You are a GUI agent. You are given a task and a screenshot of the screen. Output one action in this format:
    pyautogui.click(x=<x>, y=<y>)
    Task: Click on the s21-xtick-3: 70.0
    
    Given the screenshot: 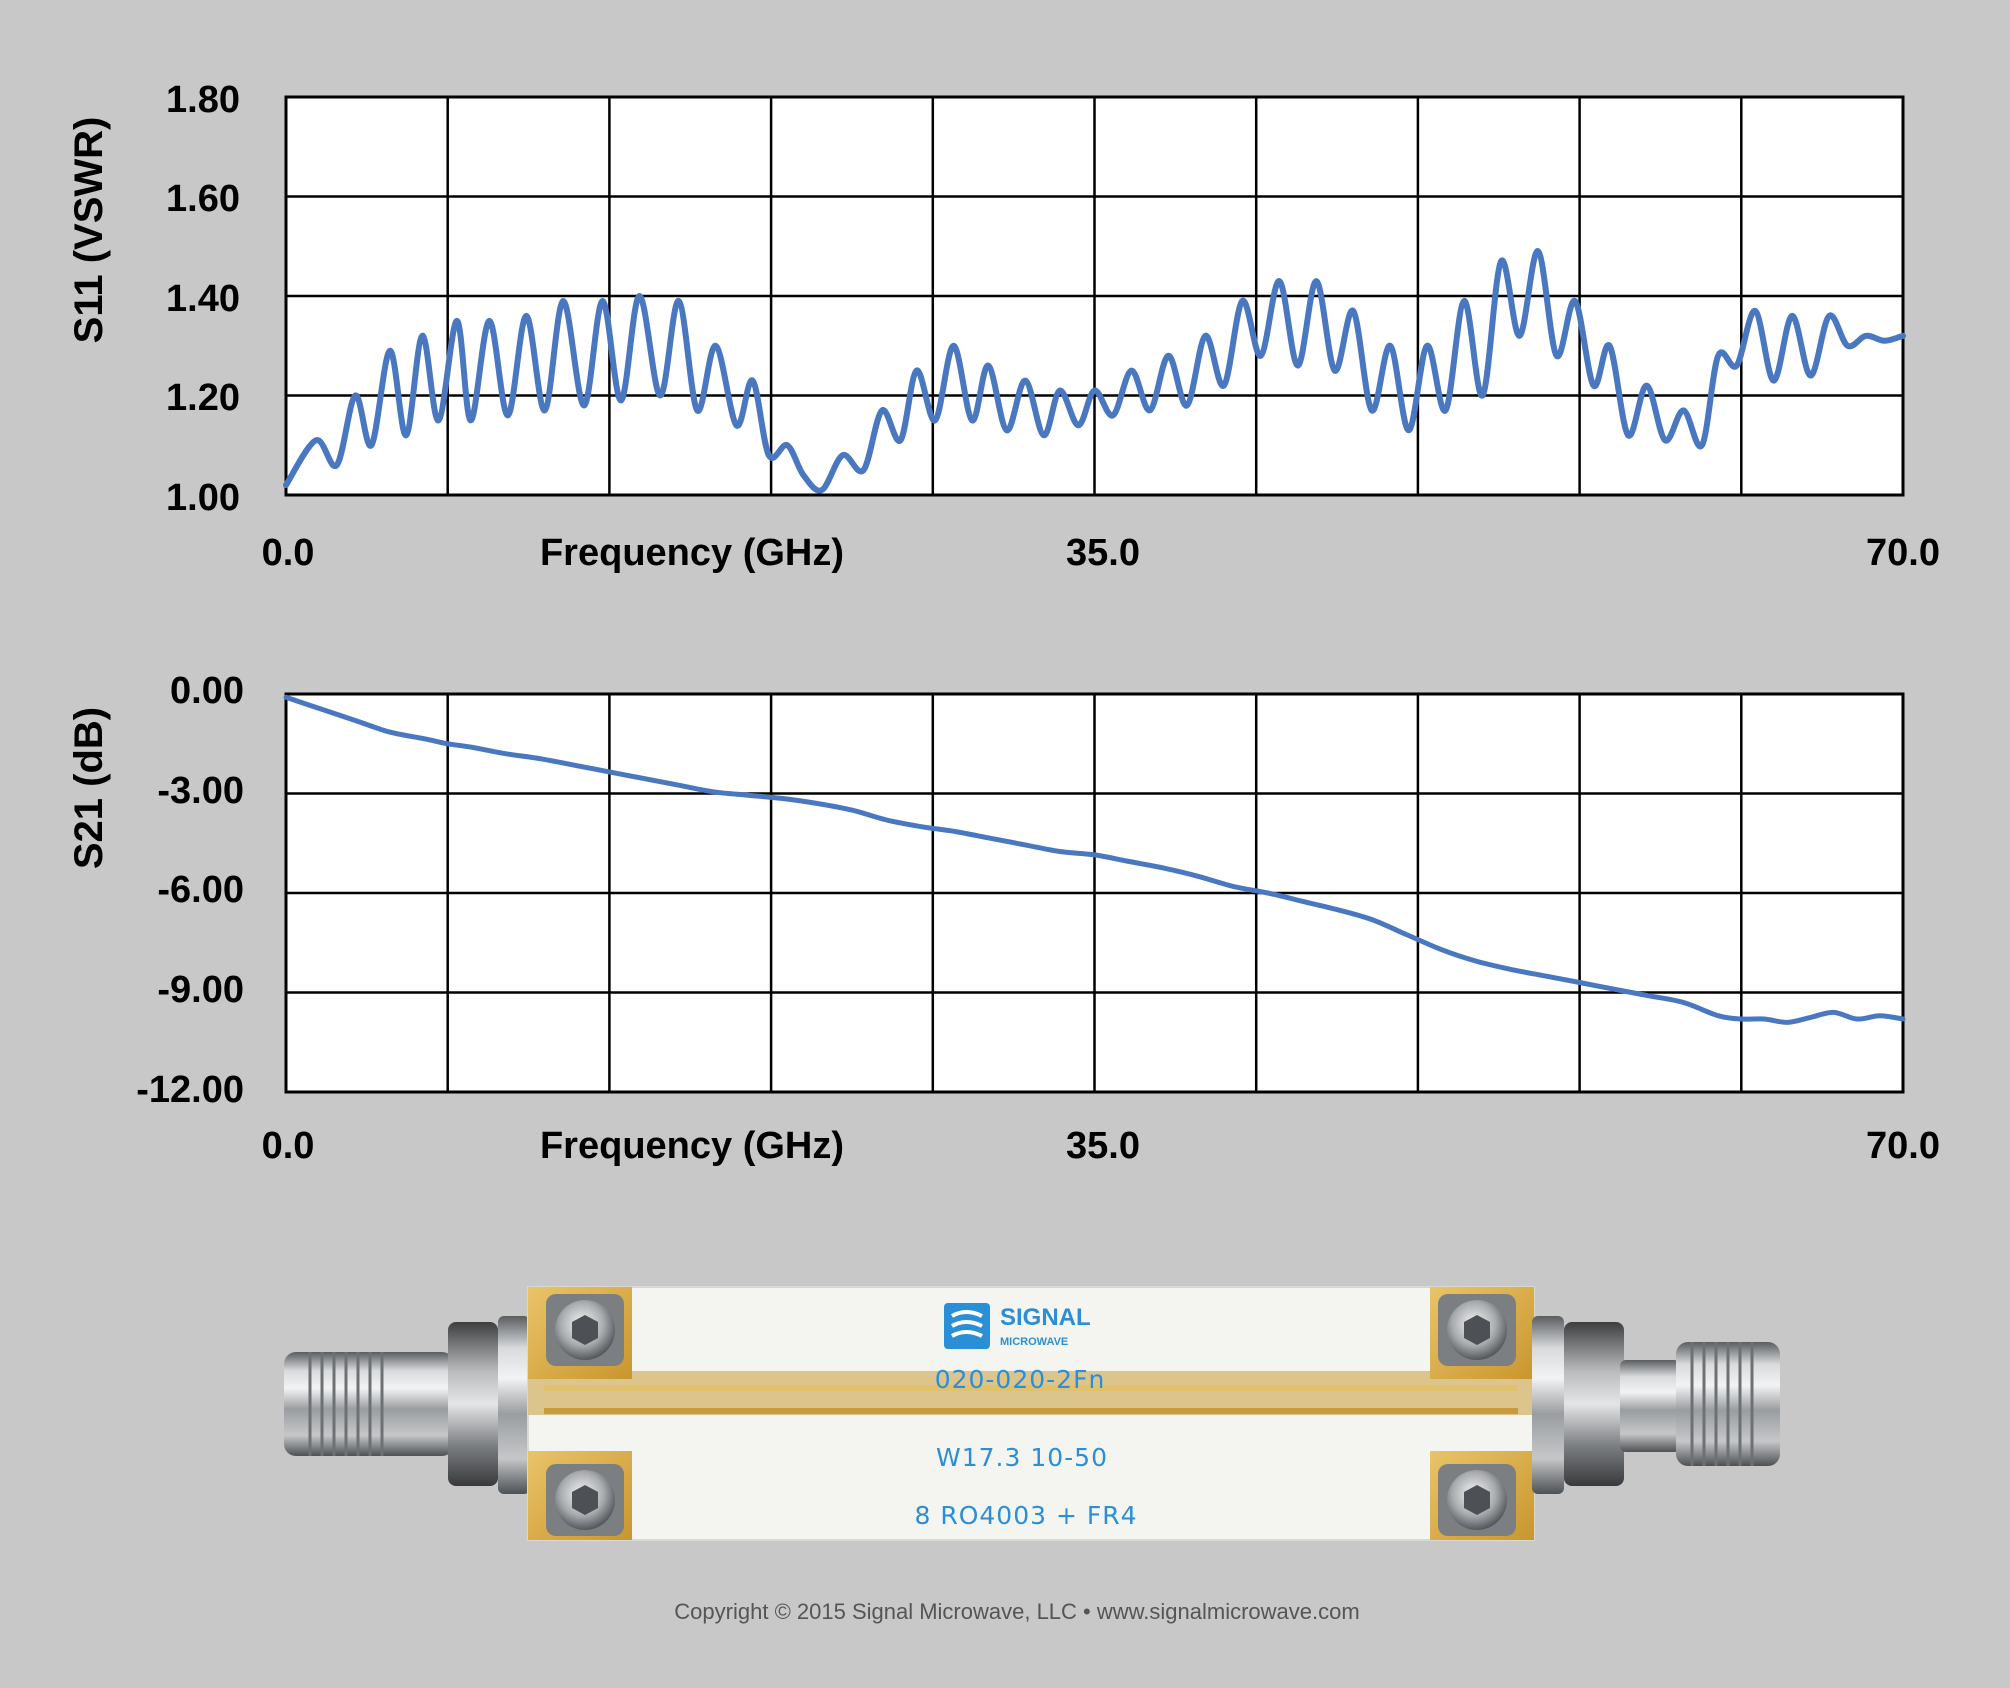 What is the action you would take?
    pyautogui.click(x=1903, y=1146)
    